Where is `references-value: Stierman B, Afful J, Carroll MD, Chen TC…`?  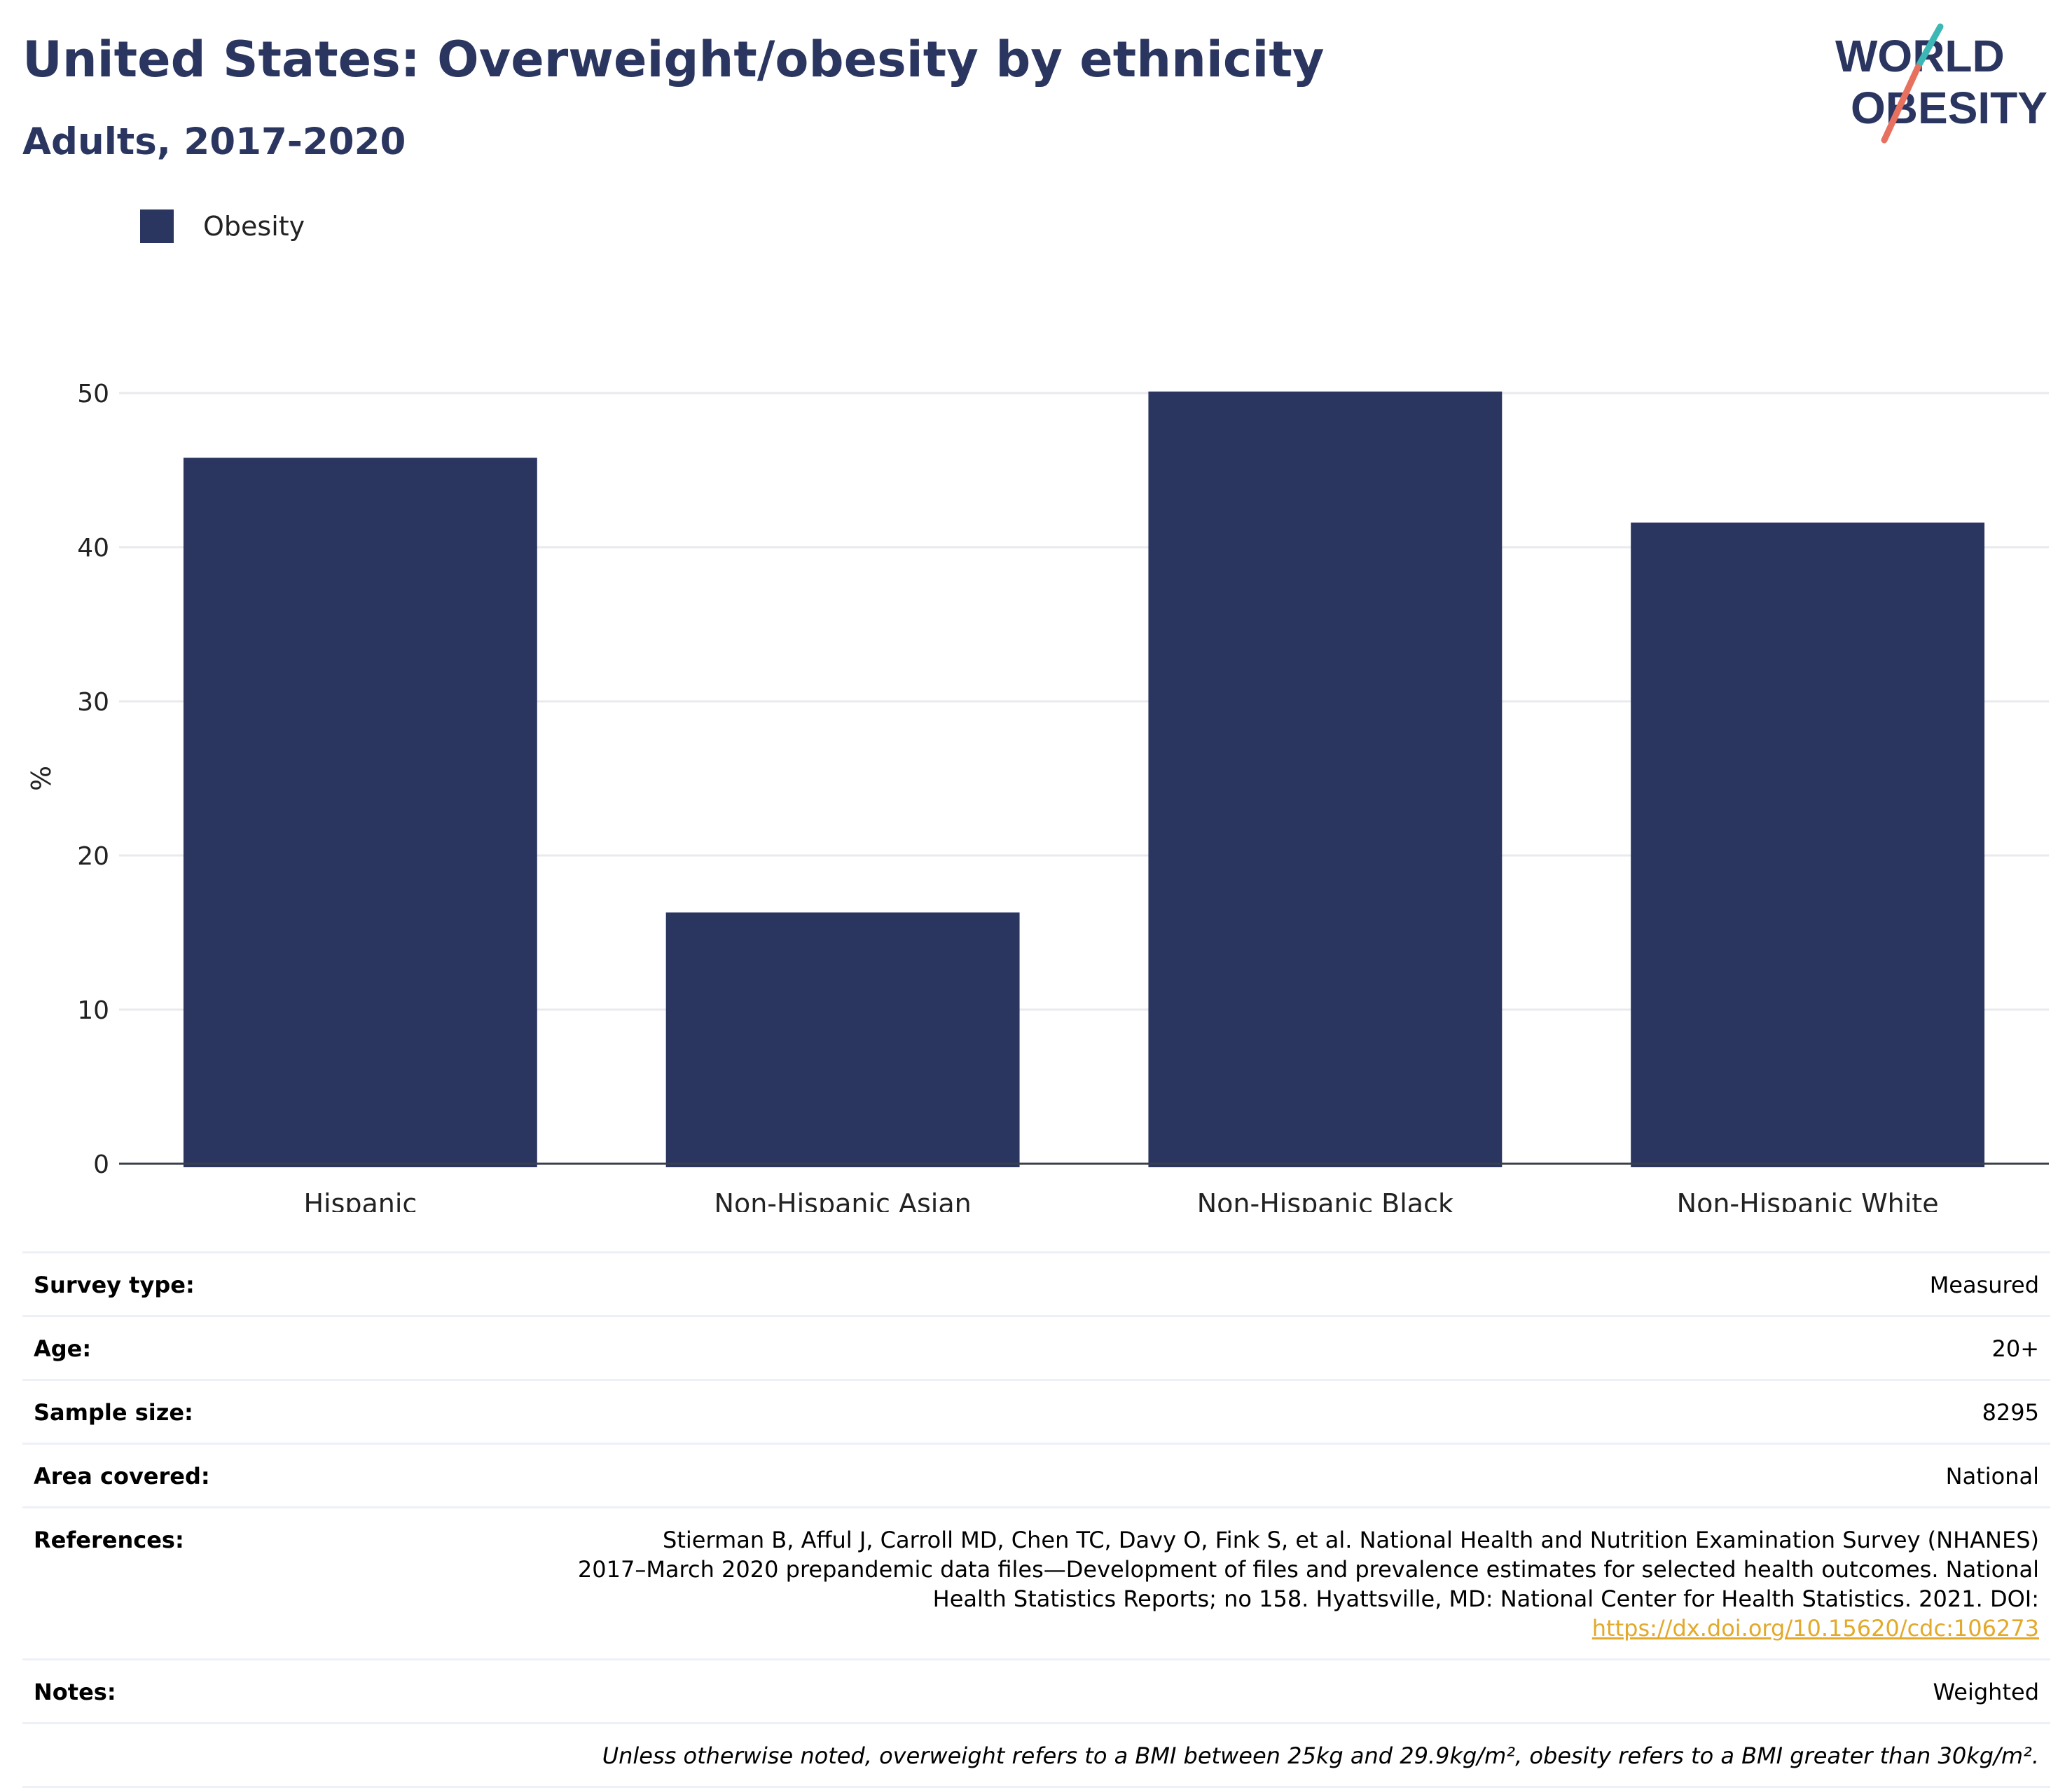 references-value: Stierman B, Afful J, Carroll MD, Chen TC… is located at coordinates (1309, 1584).